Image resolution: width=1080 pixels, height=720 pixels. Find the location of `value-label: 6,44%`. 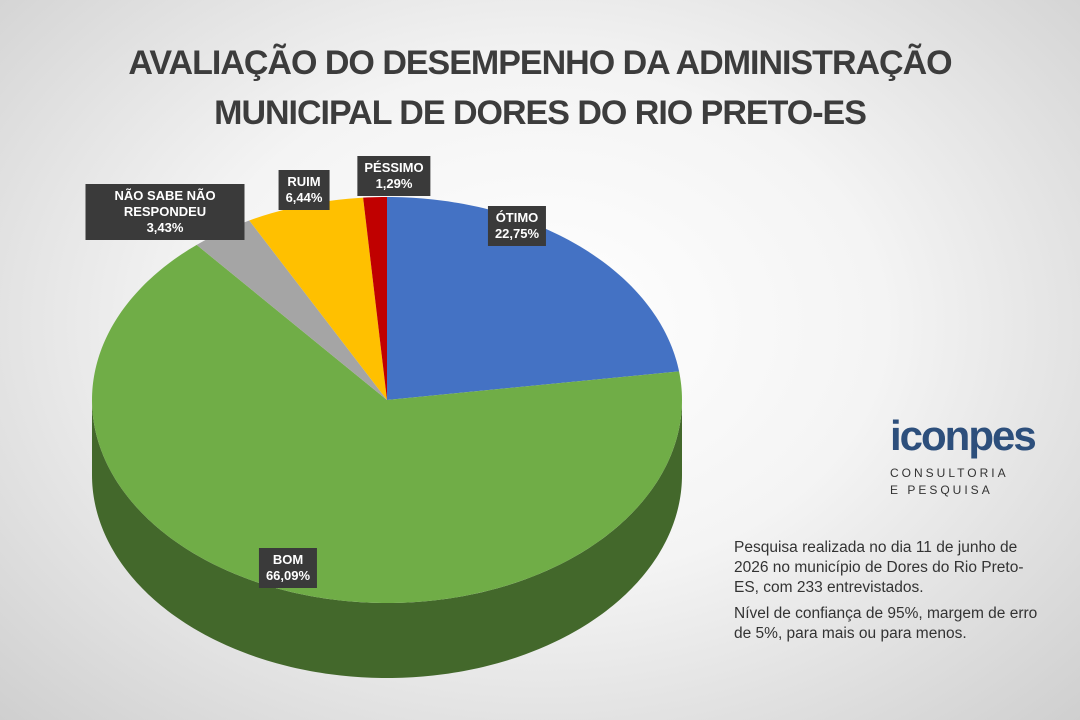

value-label: 6,44% is located at coordinates (304, 197).